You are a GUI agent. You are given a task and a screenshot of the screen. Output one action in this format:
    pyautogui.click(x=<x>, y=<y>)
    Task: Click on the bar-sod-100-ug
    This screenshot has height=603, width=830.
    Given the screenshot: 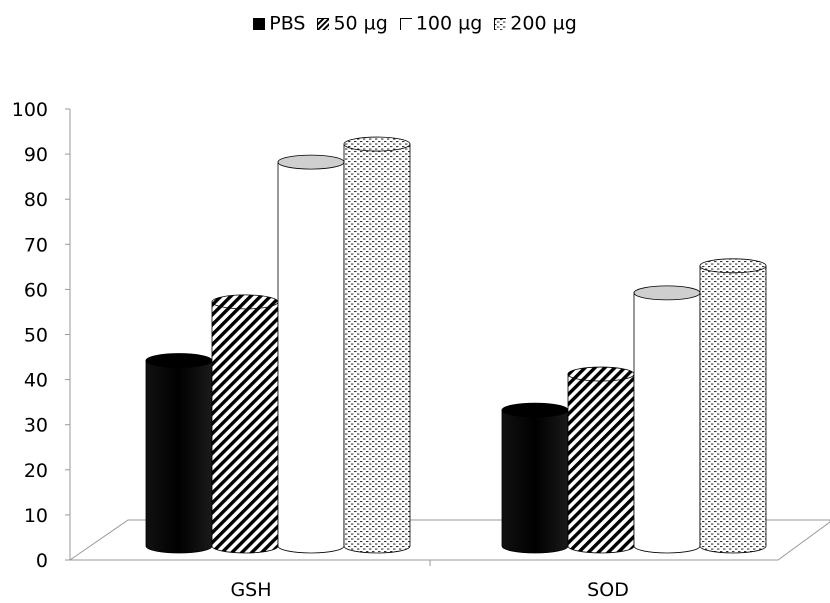 What is the action you would take?
    pyautogui.click(x=667, y=419)
    